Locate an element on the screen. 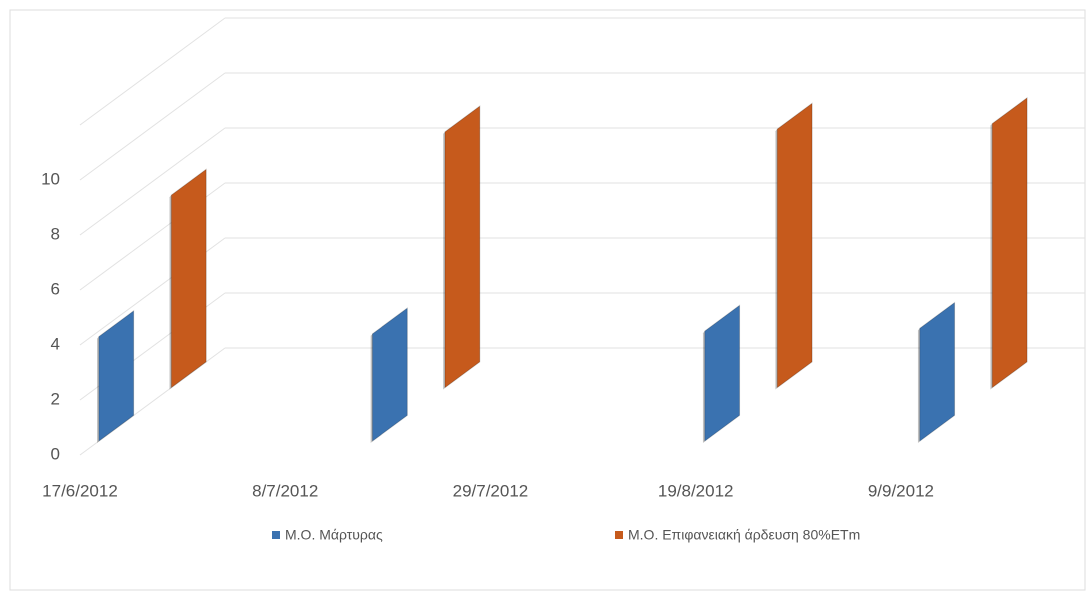  x-tick-label: 9/9/2012 is located at coordinates (901, 490).